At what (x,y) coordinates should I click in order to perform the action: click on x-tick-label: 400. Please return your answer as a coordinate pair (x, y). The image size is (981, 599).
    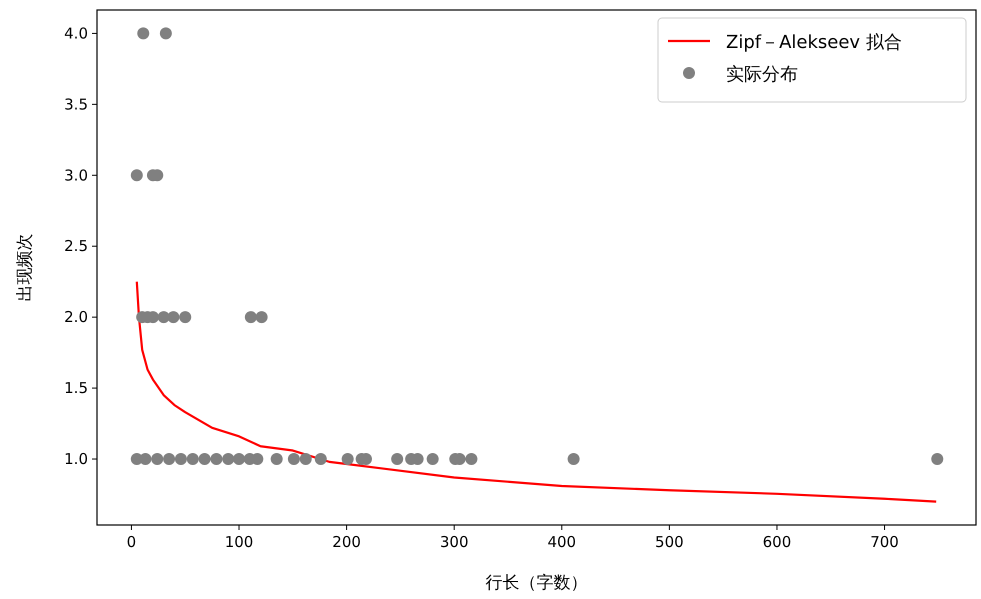
    Looking at the image, I should click on (561, 542).